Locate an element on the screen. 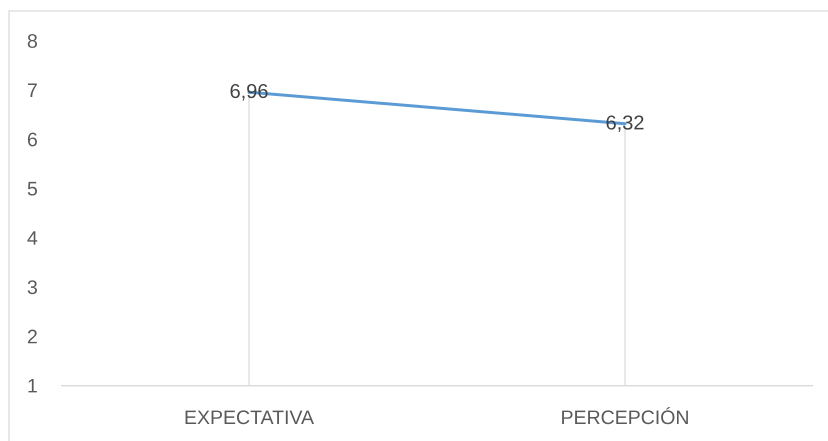  data-label: 6,96 is located at coordinates (249, 92).